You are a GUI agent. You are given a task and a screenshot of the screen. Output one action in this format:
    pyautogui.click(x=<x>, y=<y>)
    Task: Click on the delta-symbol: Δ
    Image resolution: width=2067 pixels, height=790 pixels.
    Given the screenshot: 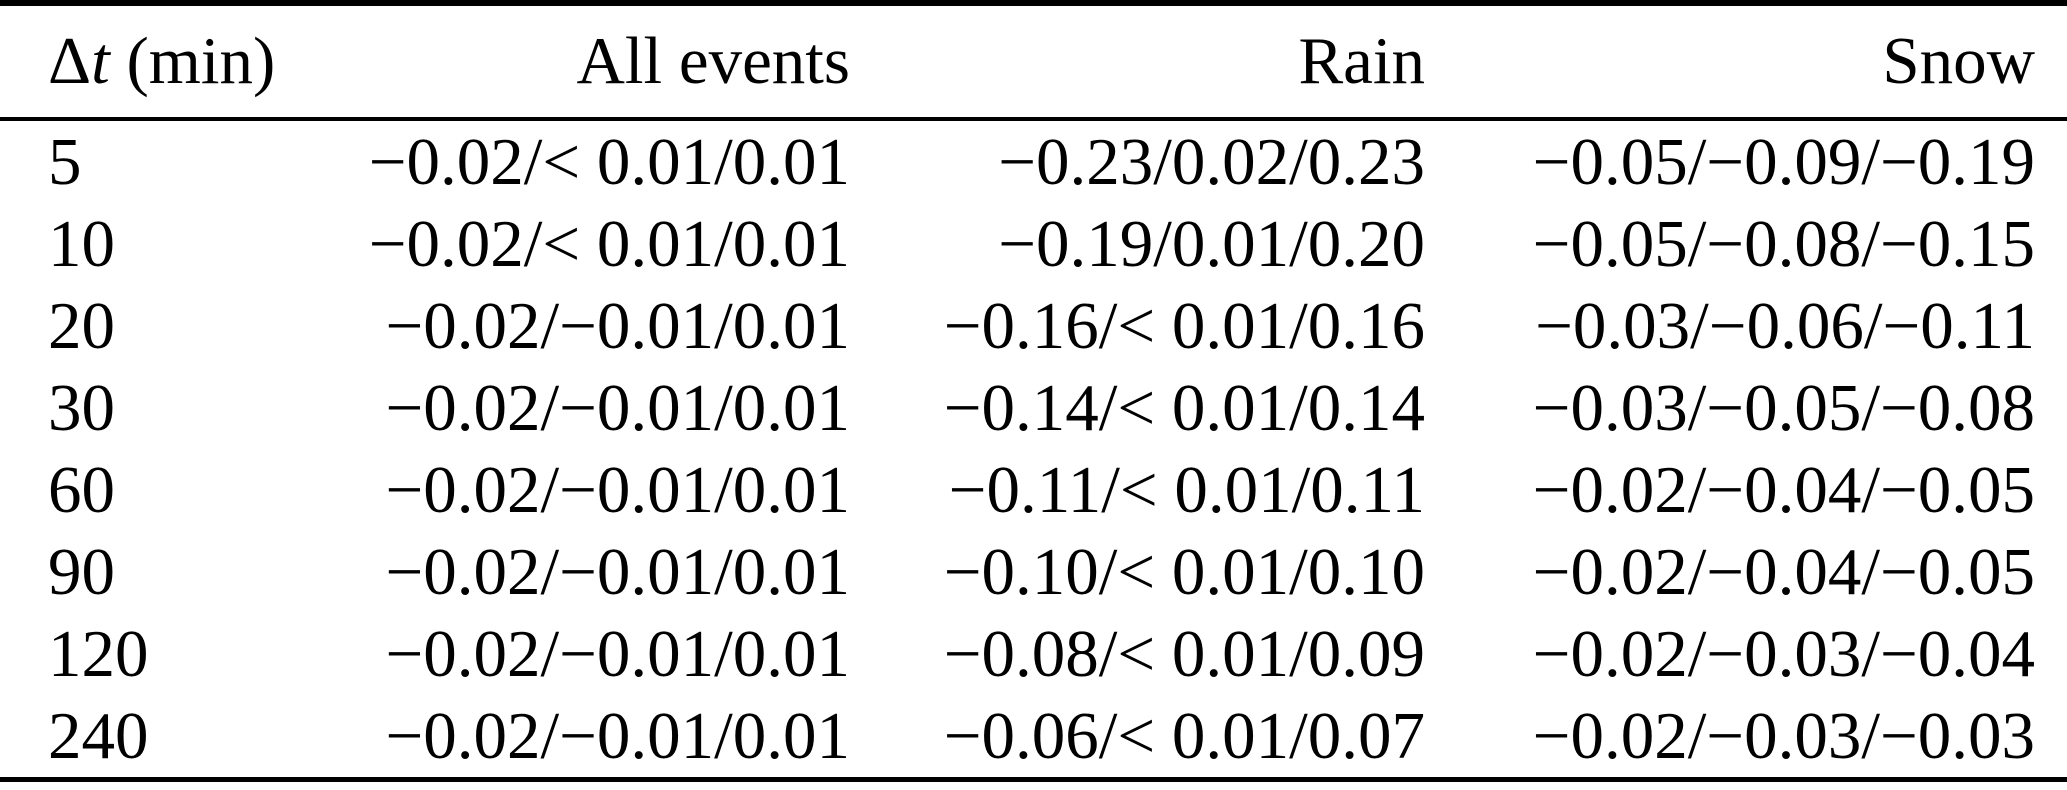 What is the action you would take?
    pyautogui.click(x=70, y=61)
    